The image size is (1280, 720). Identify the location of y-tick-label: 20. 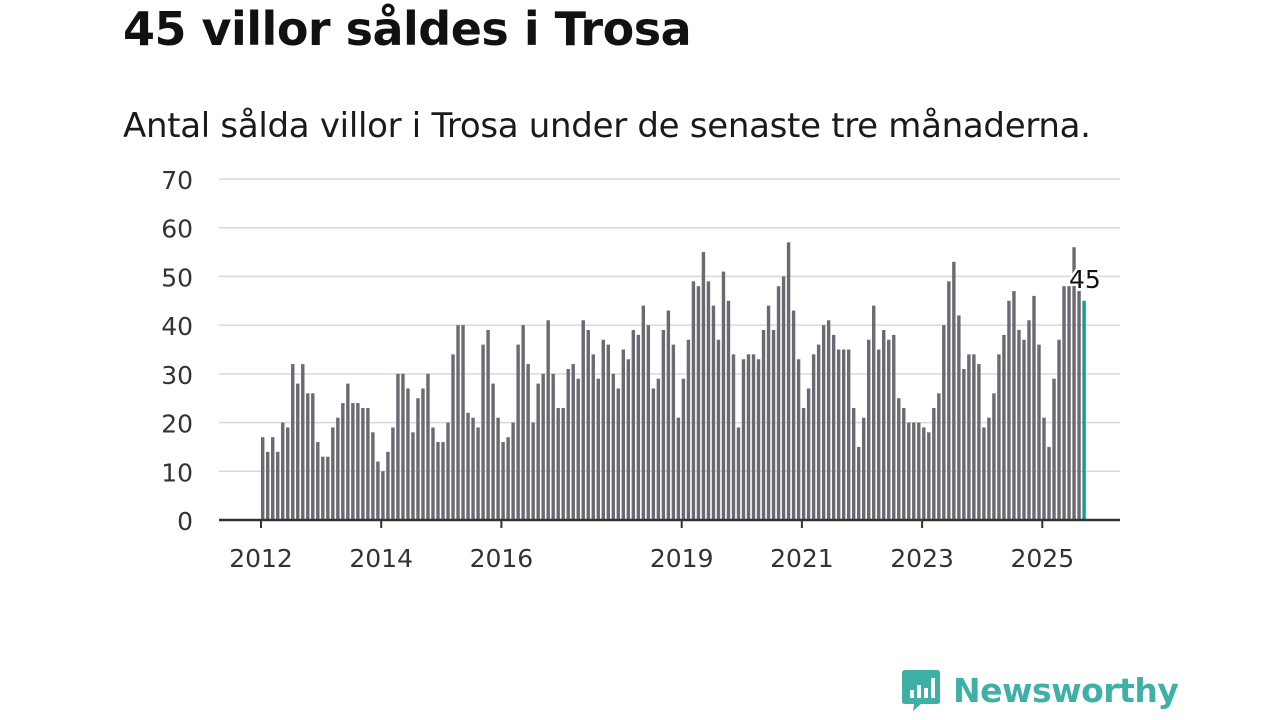
(177, 424).